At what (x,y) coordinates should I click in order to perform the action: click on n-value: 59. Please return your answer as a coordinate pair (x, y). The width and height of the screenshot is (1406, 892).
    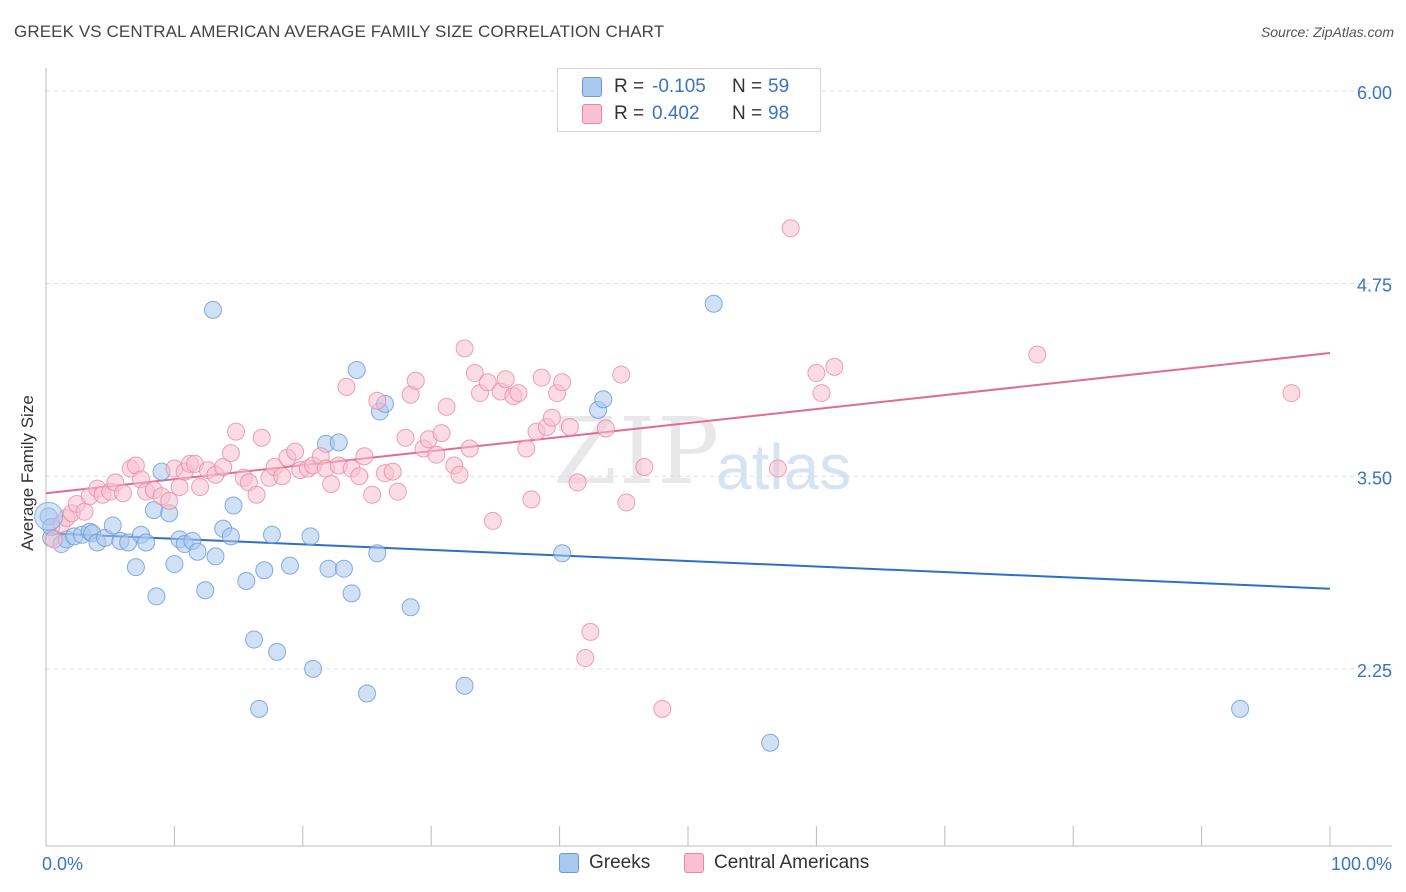
    Looking at the image, I should click on (779, 86).